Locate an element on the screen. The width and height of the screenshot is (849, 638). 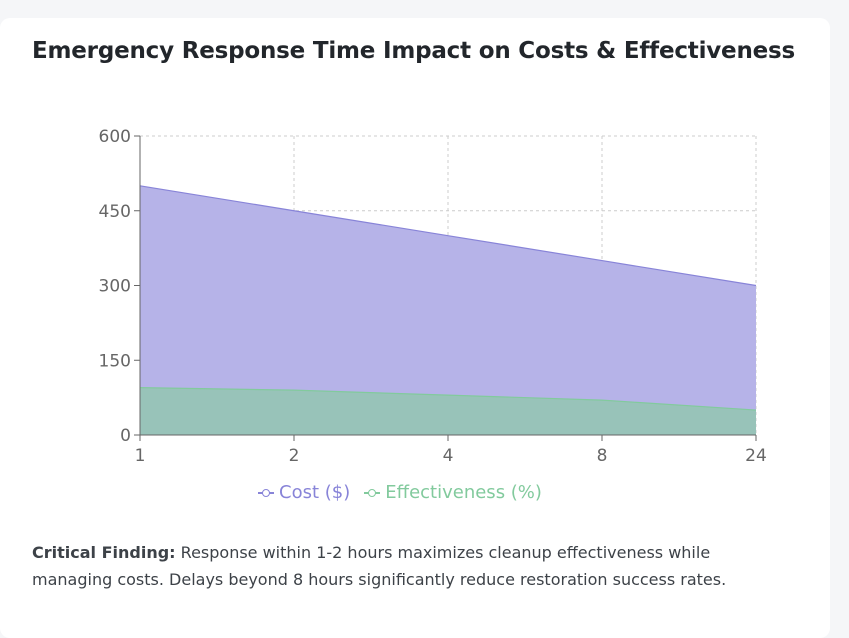
finding-label: Critical Finding: is located at coordinates (104, 552).